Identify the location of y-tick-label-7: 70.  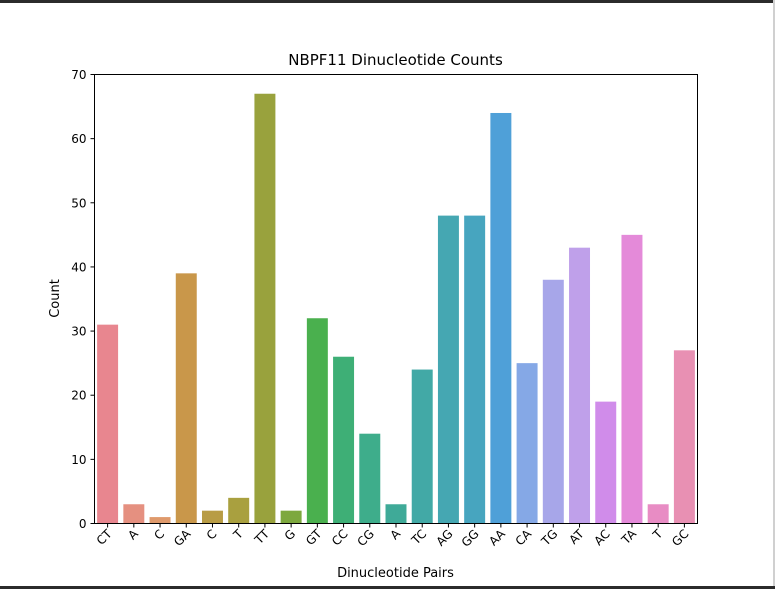
(78, 75).